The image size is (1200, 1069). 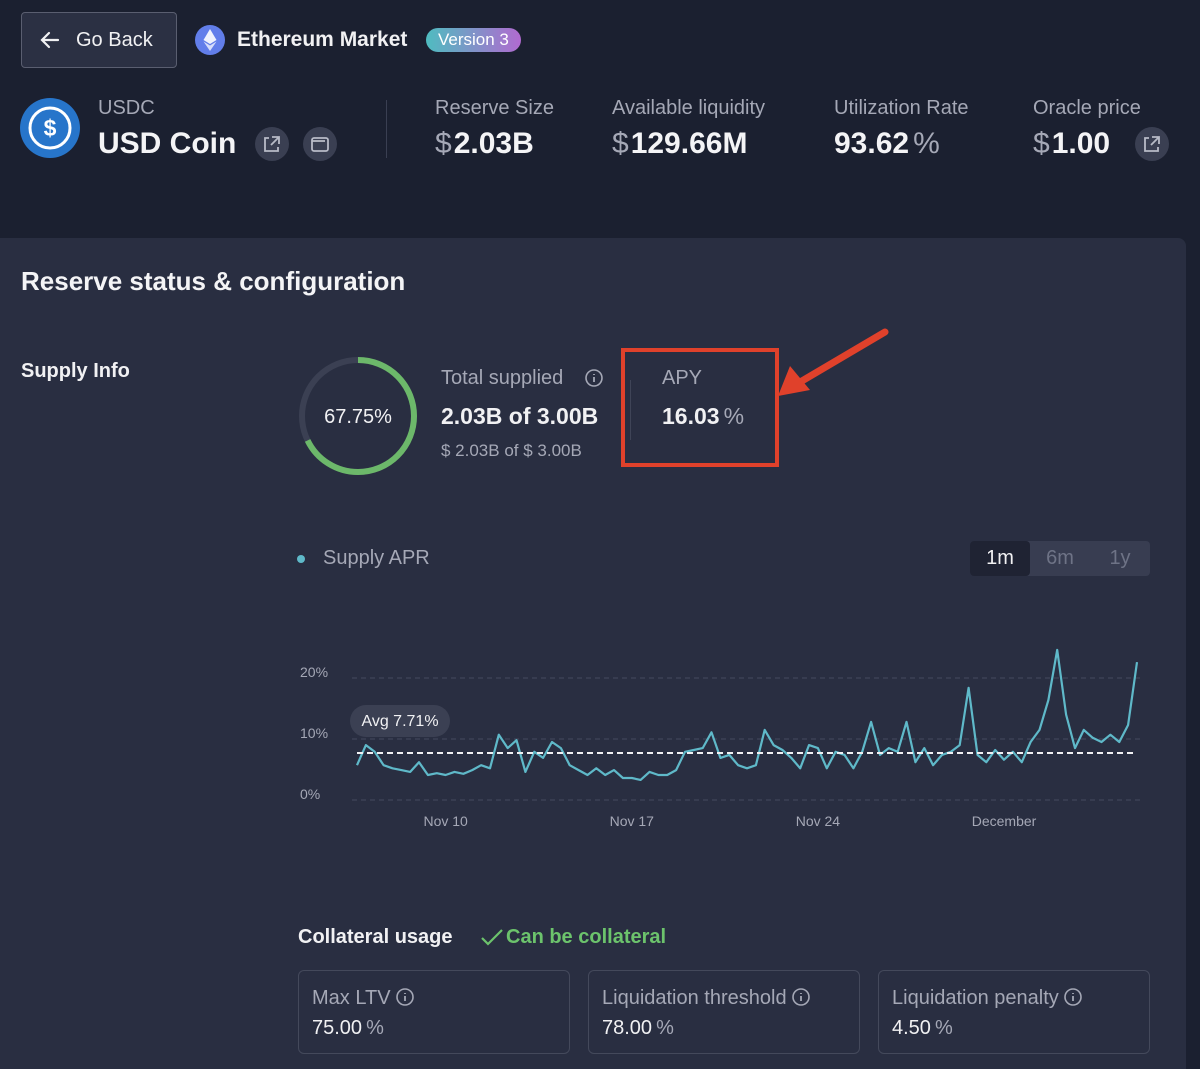 I want to click on param-label: Liquidation threshold, so click(x=706, y=998).